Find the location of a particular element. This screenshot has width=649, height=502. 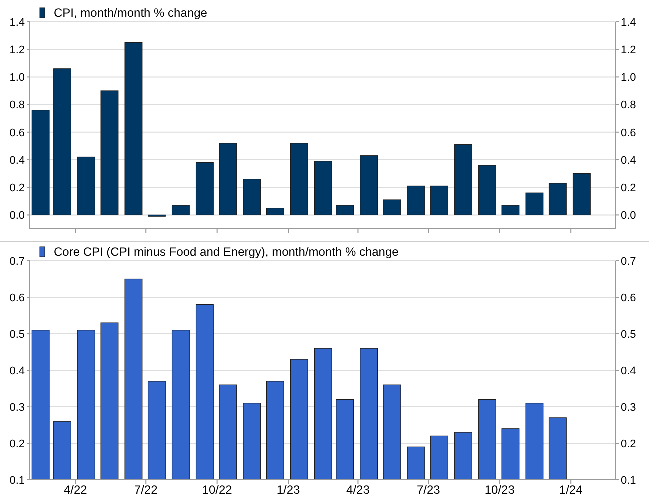

x-tick-label: 1/23 is located at coordinates (288, 490).